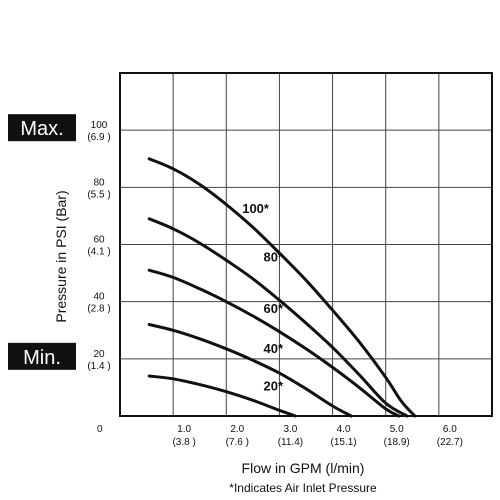 The width and height of the screenshot is (500, 500). Describe the element at coordinates (397, 429) in the screenshot. I see `x-tick-label: 5.0` at that location.